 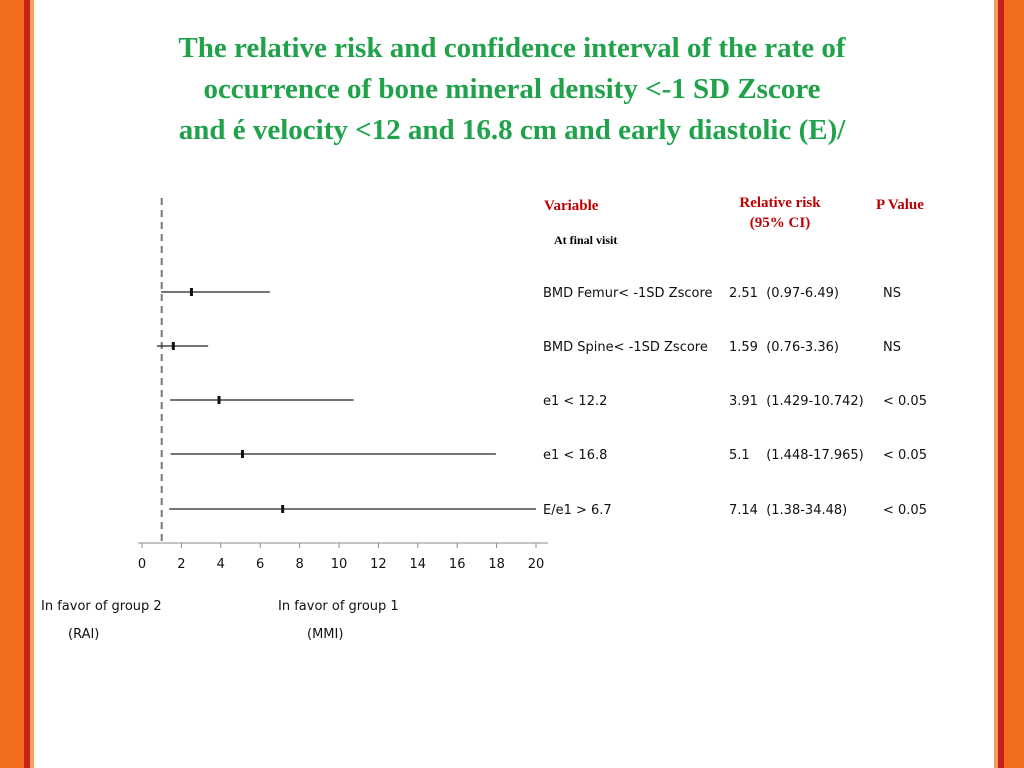 What do you see at coordinates (780, 223) in the screenshot?
I see `relative-risk-header-line-2: (95% CI)` at bounding box center [780, 223].